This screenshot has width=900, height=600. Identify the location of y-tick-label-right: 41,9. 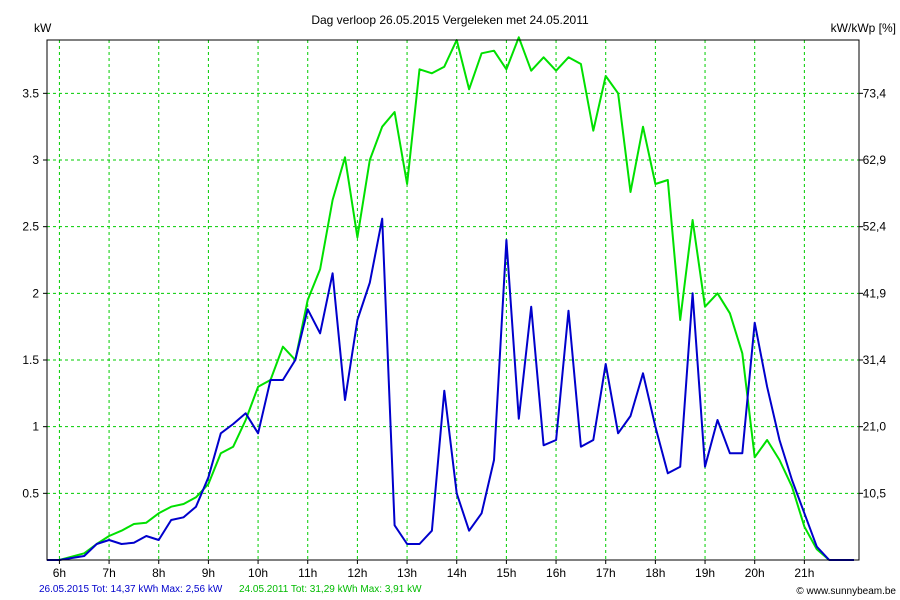
(875, 293).